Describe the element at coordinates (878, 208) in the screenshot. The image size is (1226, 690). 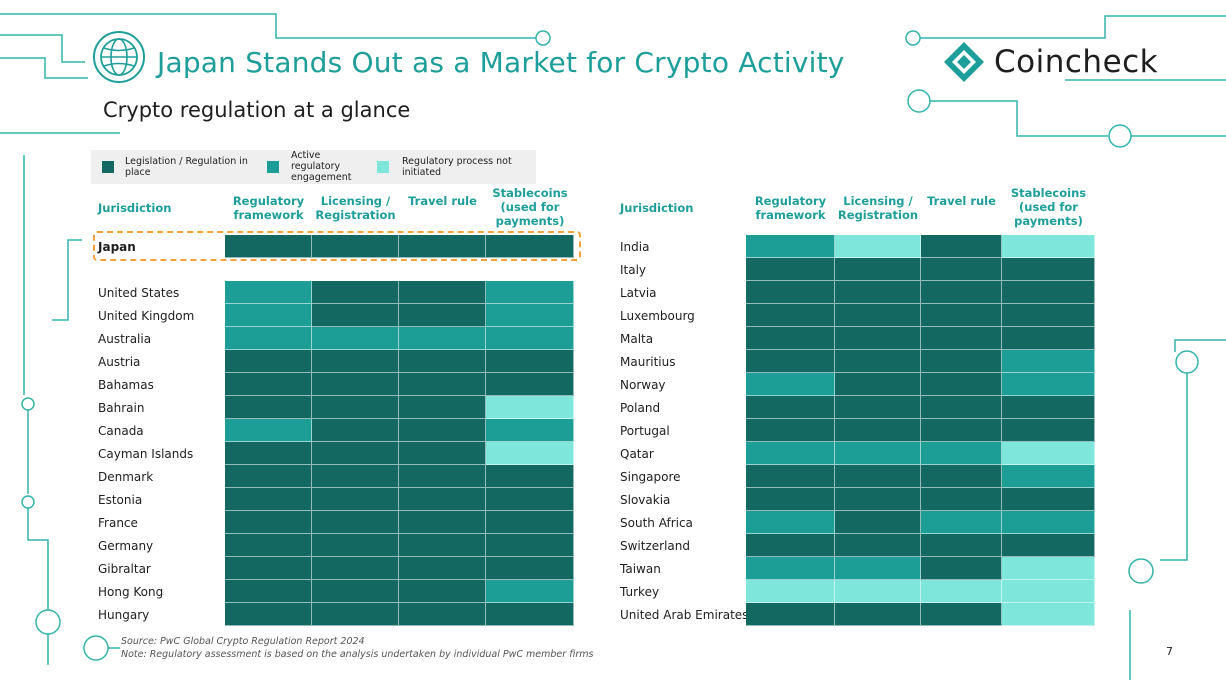
I see `right-header-licensing: Licensing / Registration` at that location.